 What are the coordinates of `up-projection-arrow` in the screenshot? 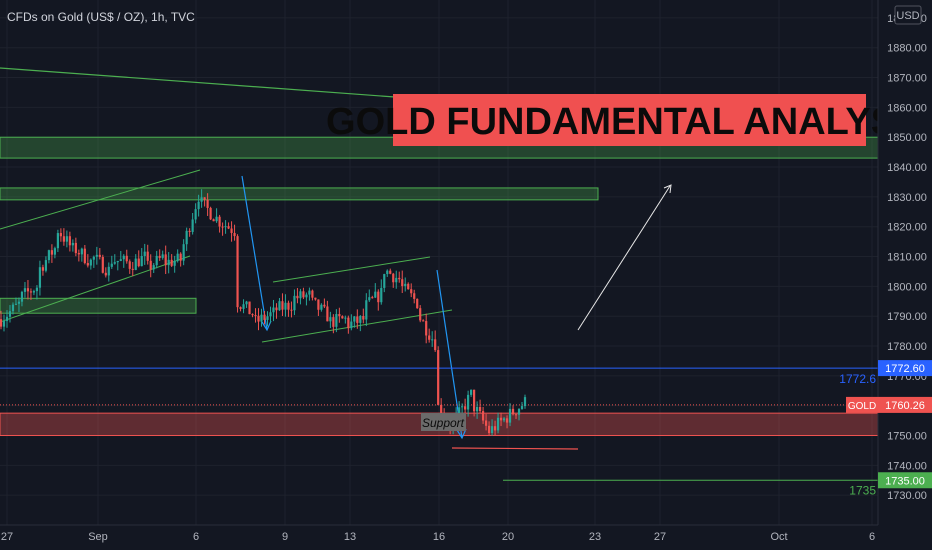 It's located at (624, 258).